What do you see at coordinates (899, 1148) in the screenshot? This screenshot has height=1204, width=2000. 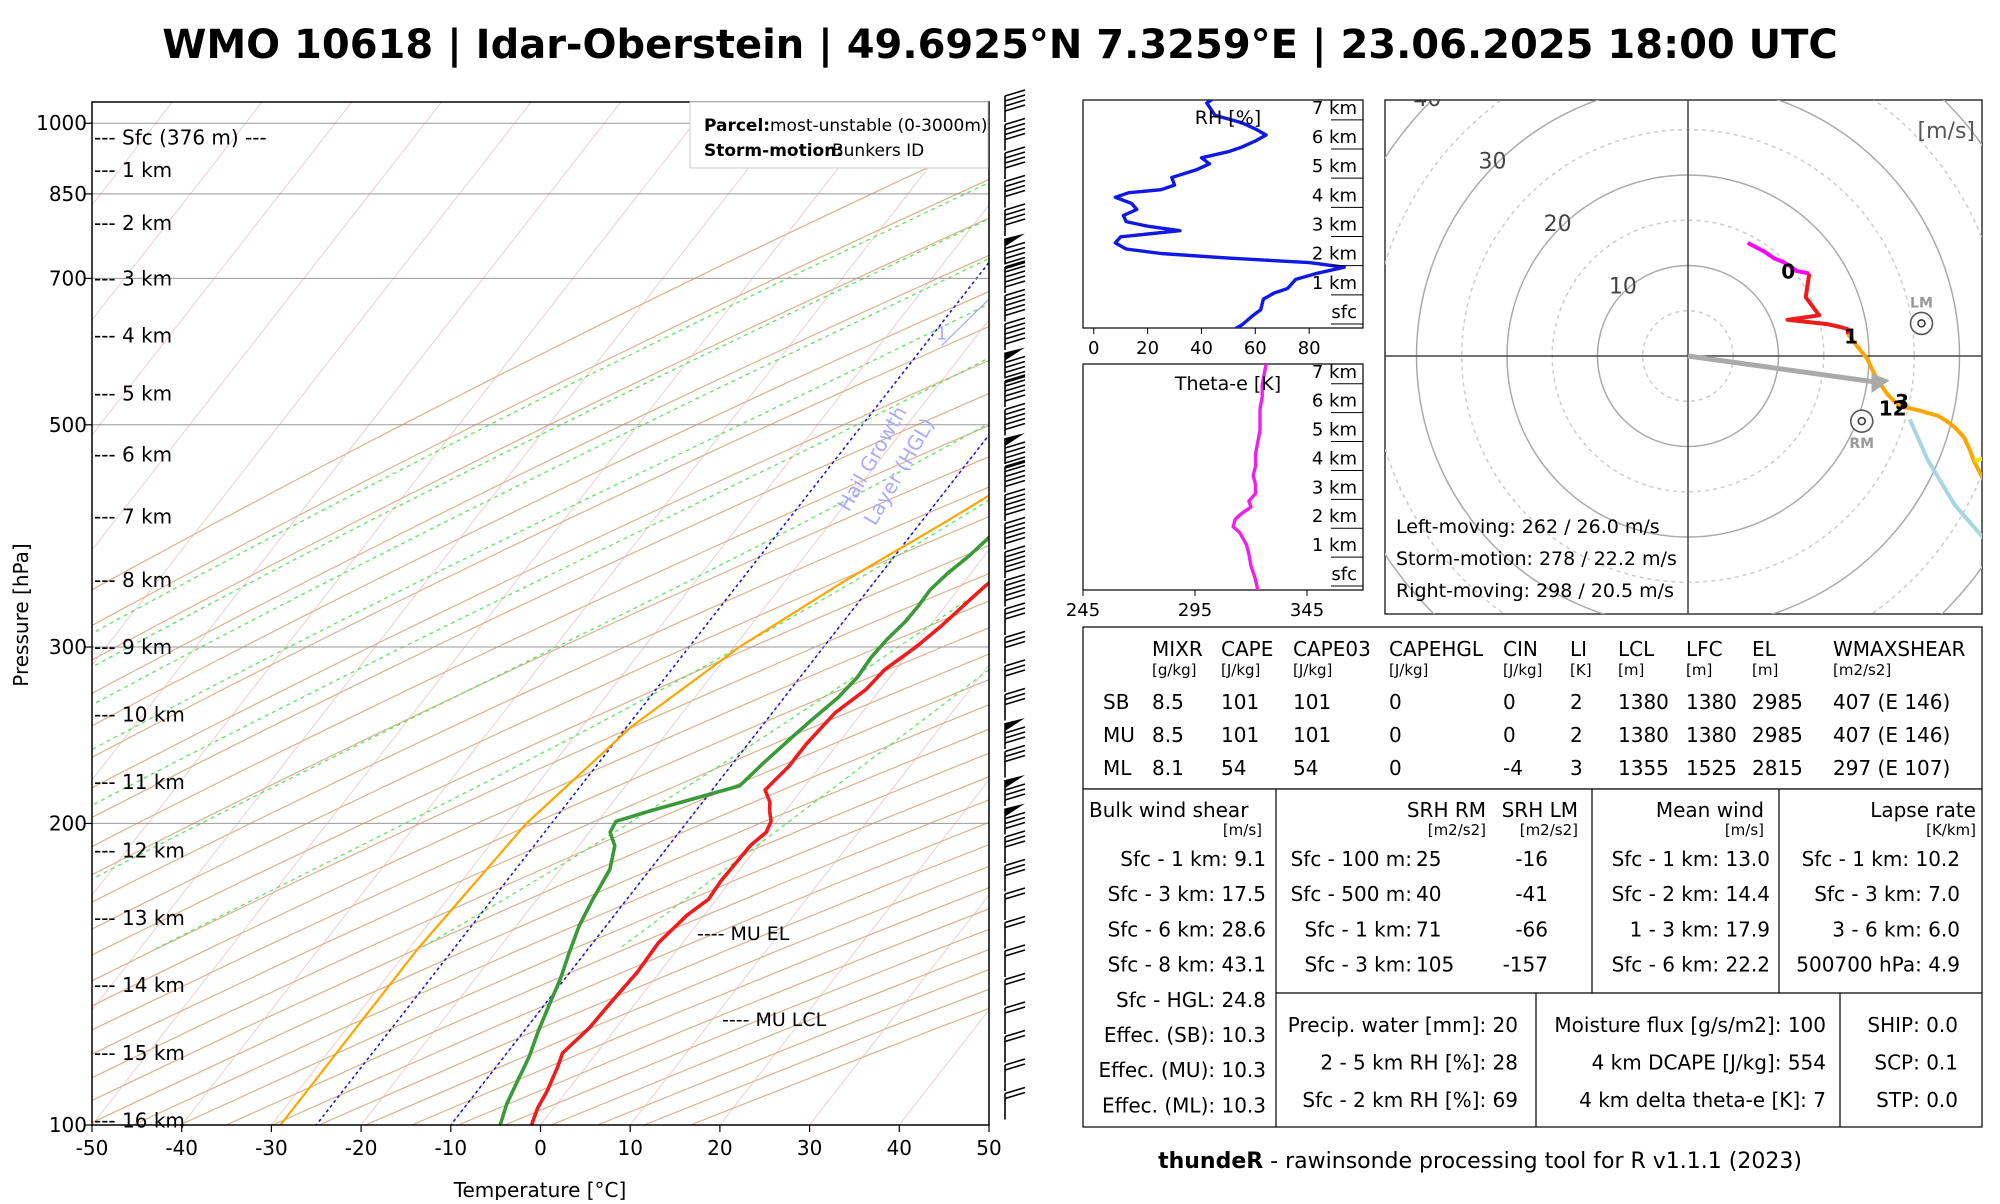 I see `x-tick-label: 40` at bounding box center [899, 1148].